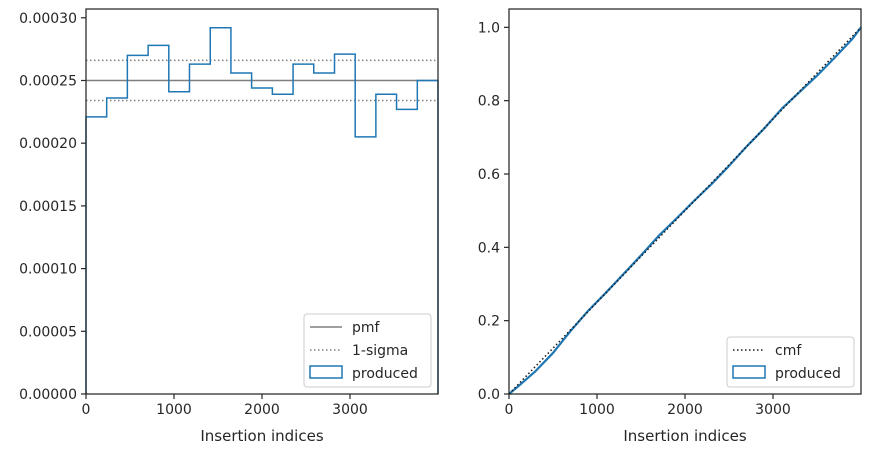  Describe the element at coordinates (385, 374) in the screenshot. I see `legend-produced-label: produced` at that location.